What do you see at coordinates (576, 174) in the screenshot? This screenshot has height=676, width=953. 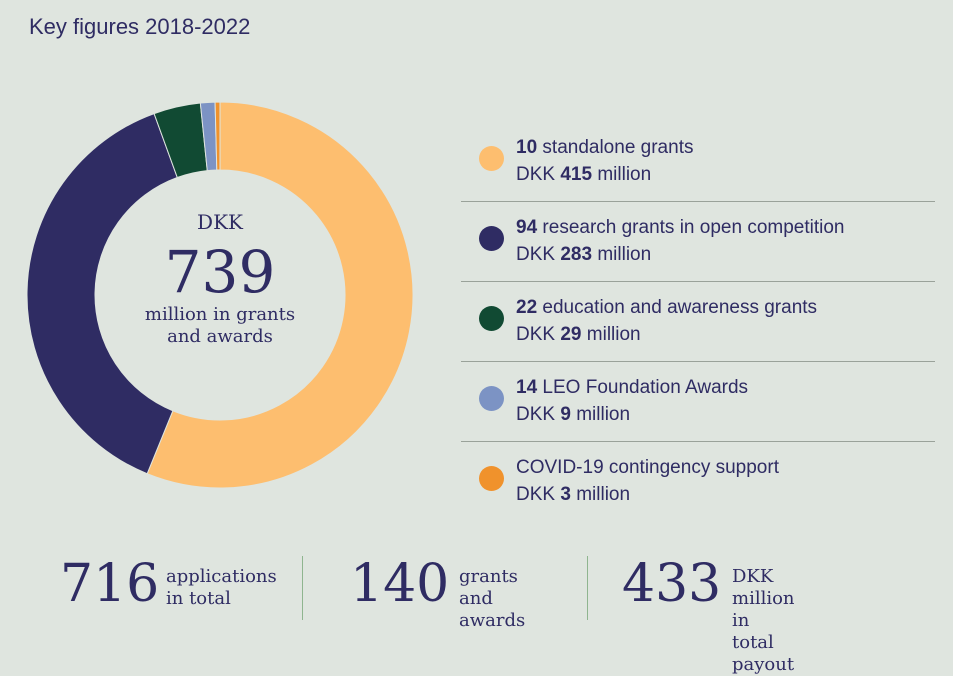 I see `legend-amount: 415` at bounding box center [576, 174].